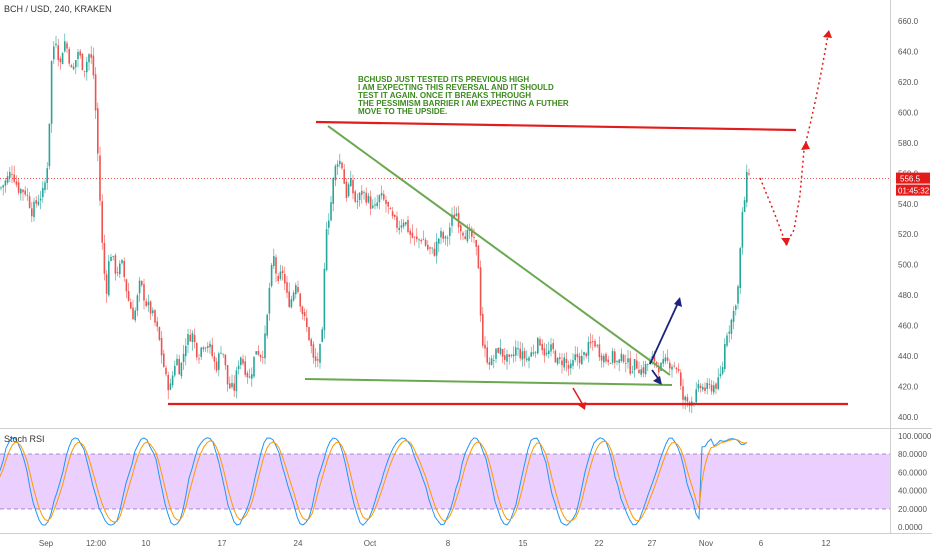  I want to click on stoch-tick-label: 100.0000, so click(915, 436).